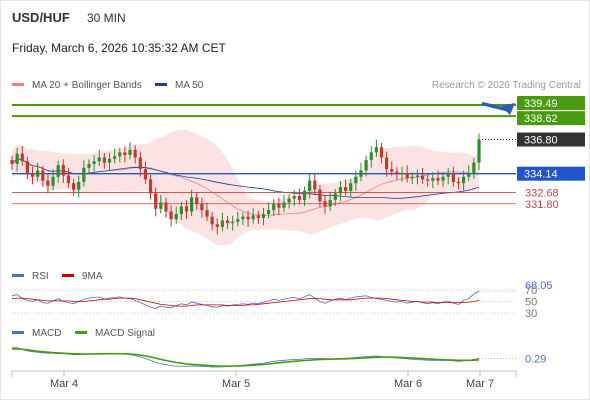 This screenshot has width=590, height=400. I want to click on rsi-line, so click(245, 299).